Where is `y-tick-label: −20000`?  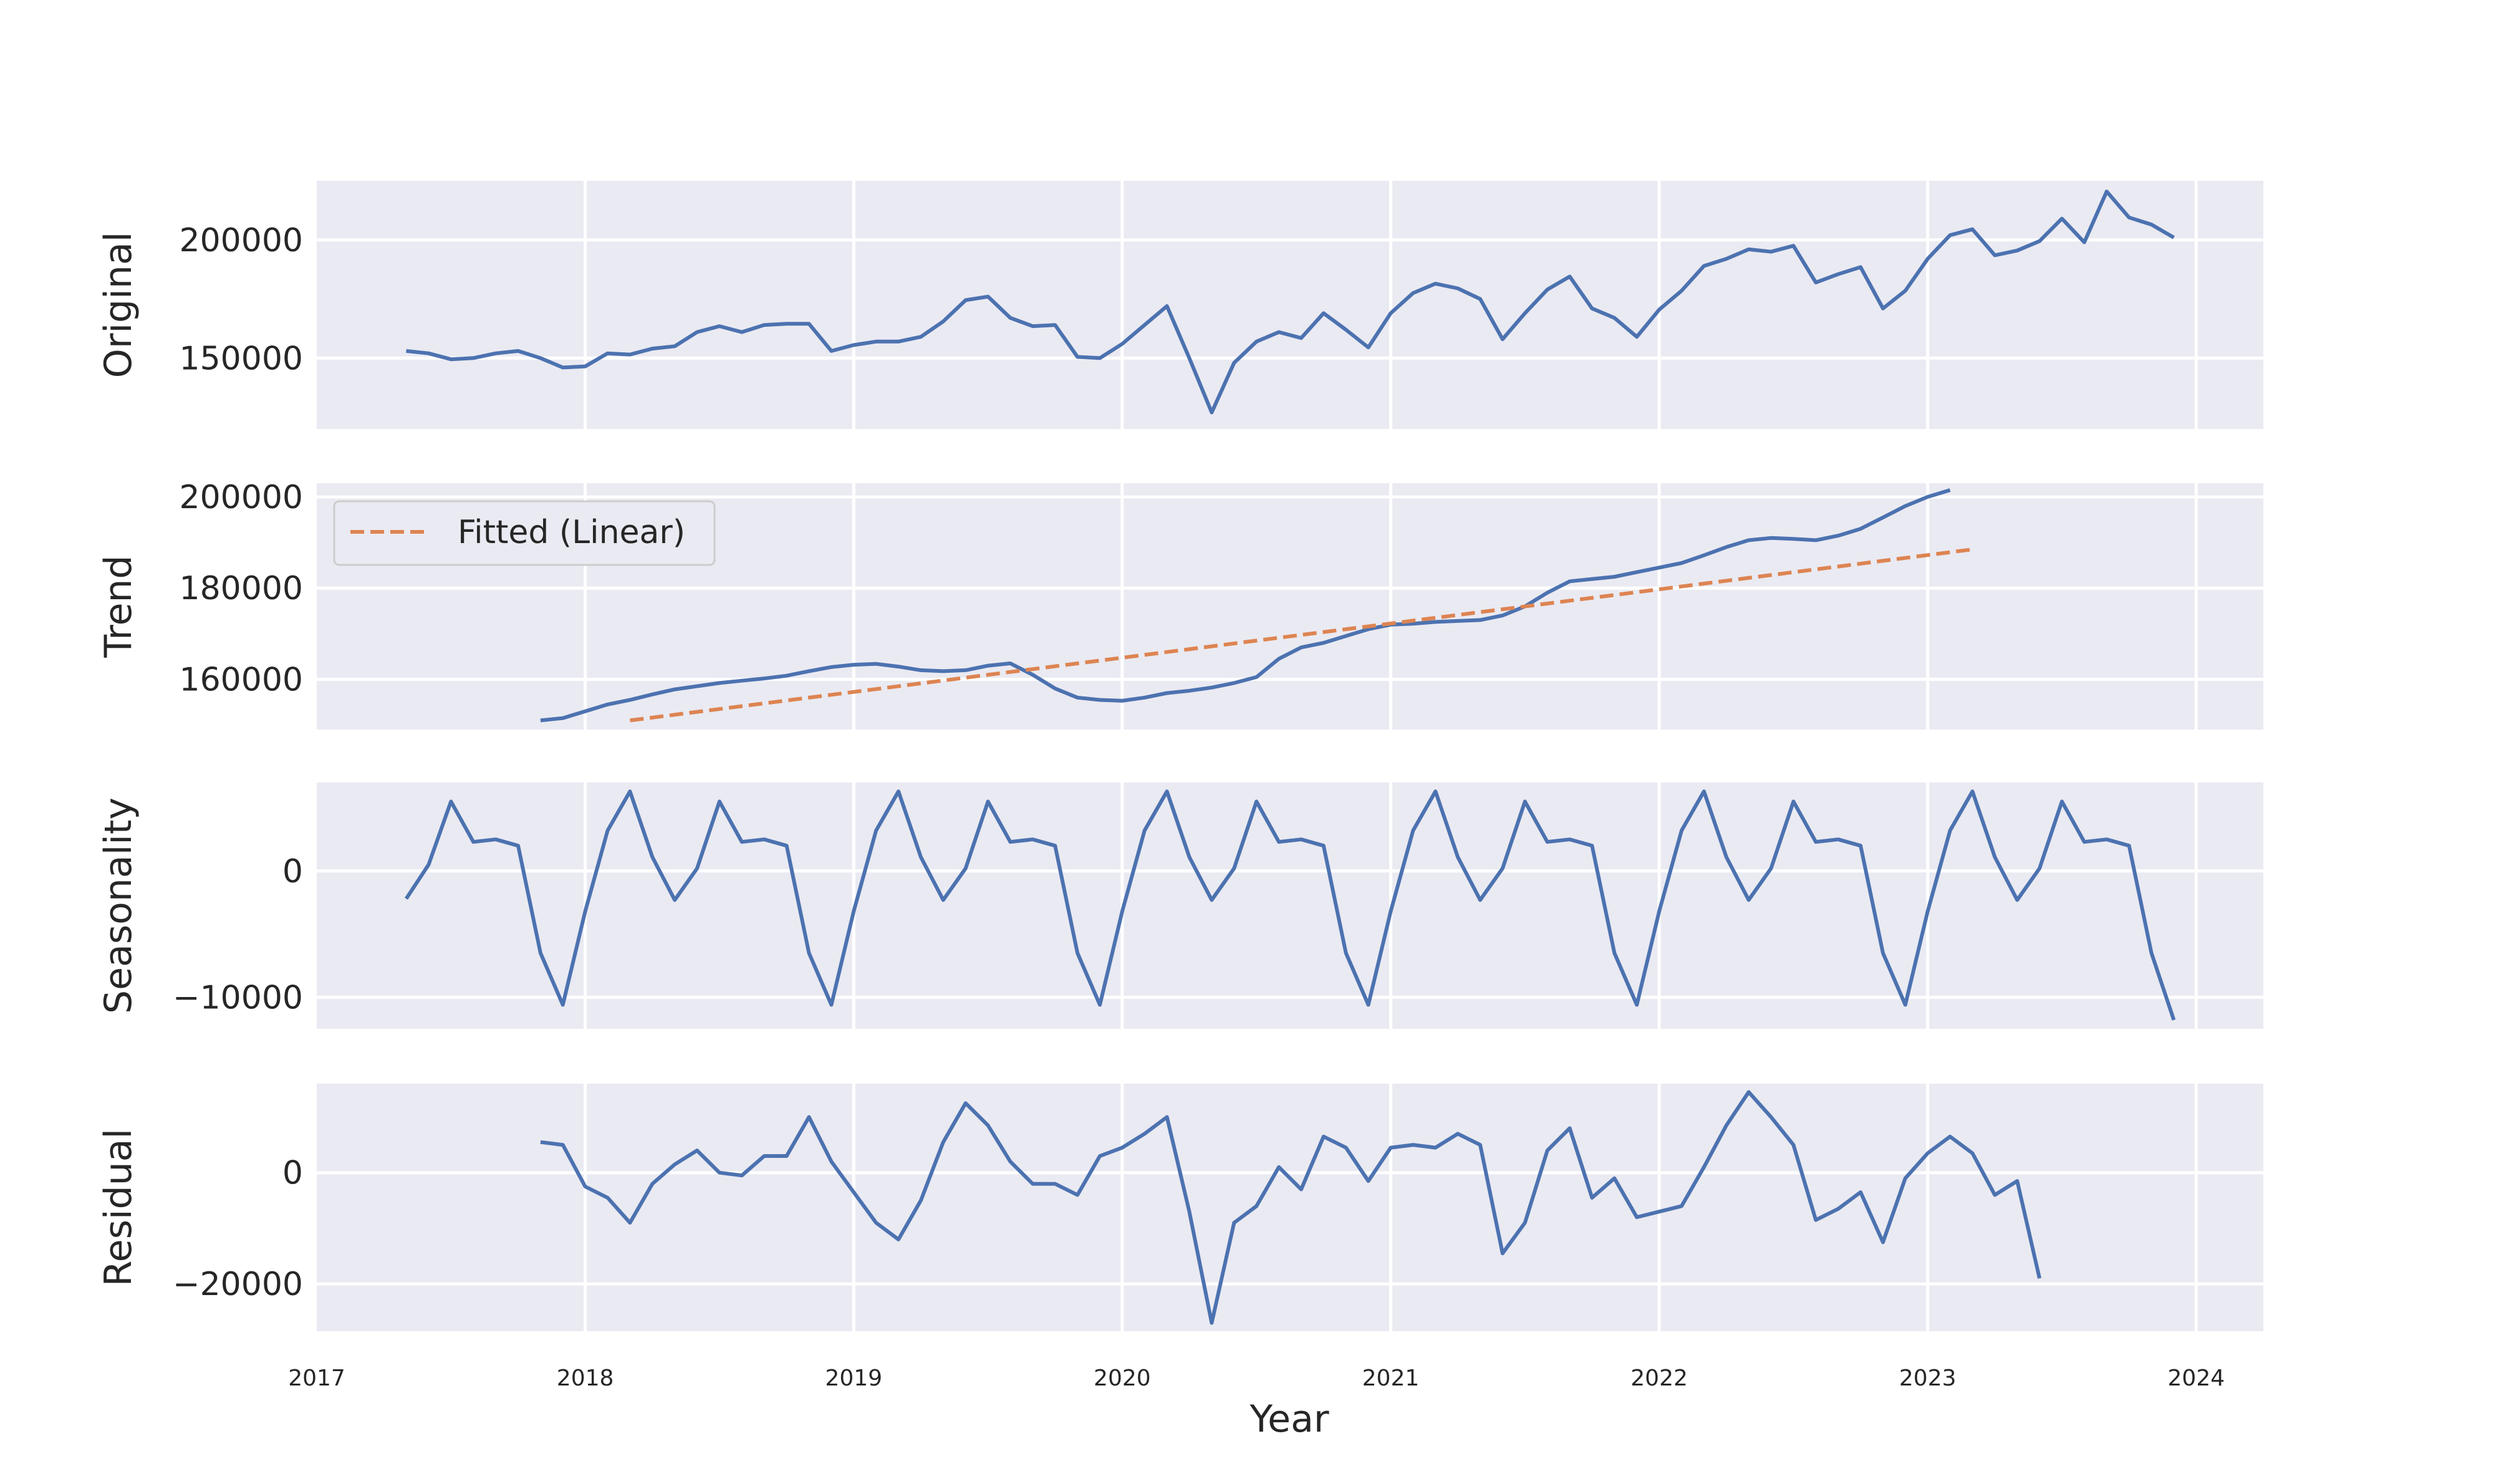
y-tick-label: −20000 is located at coordinates (238, 1285).